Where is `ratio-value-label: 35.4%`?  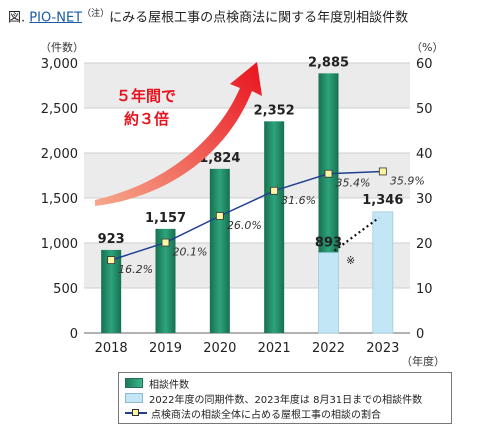 ratio-value-label: 35.4% is located at coordinates (353, 183).